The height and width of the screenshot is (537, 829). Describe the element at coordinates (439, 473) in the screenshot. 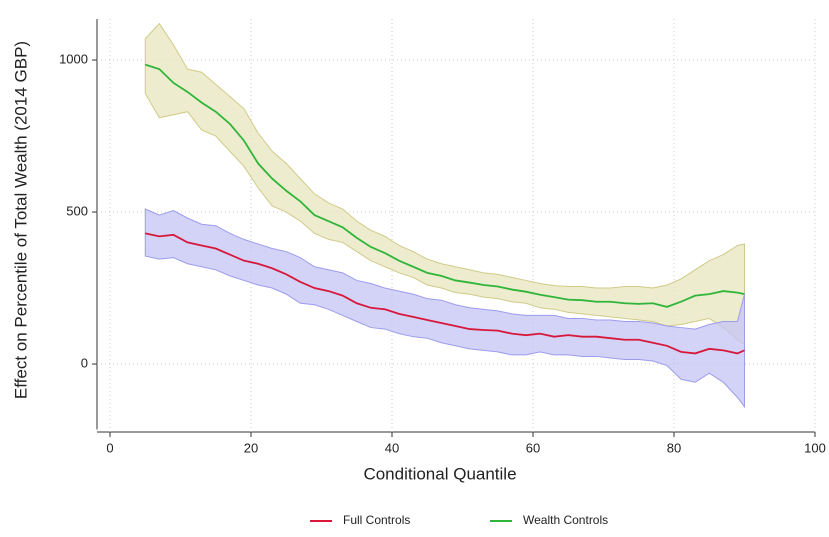

I see `x-axis-label: Conditional Quantile` at that location.